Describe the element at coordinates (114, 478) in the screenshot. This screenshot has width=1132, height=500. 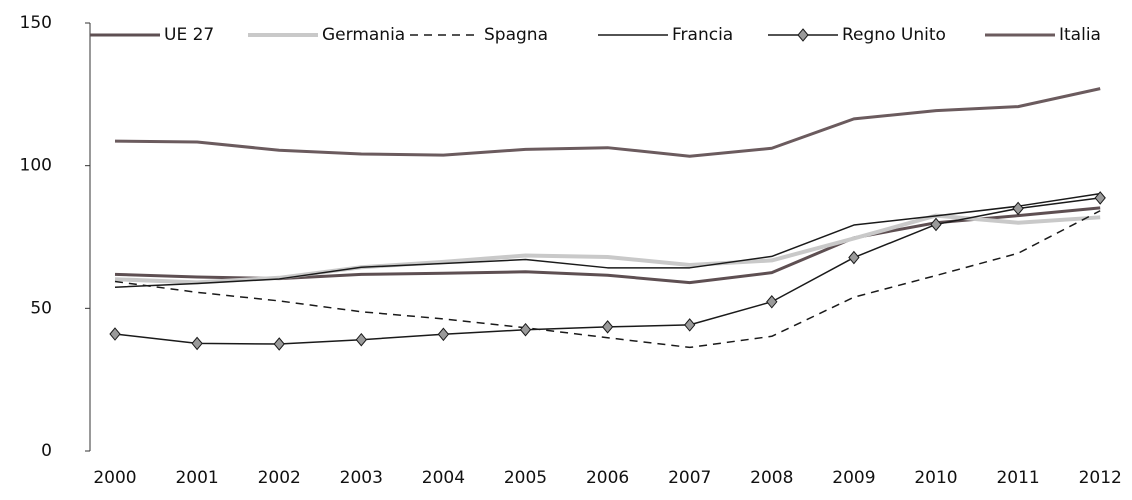
I see `x-tick-label: 2000` at that location.